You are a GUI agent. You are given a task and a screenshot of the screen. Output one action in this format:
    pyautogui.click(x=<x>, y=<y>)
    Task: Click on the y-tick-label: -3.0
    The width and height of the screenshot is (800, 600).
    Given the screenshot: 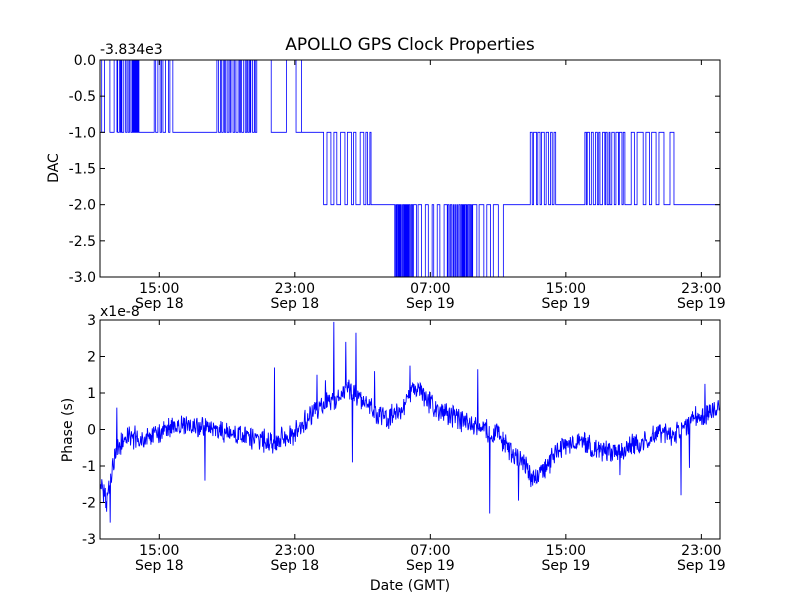 What is the action you would take?
    pyautogui.click(x=82, y=278)
    